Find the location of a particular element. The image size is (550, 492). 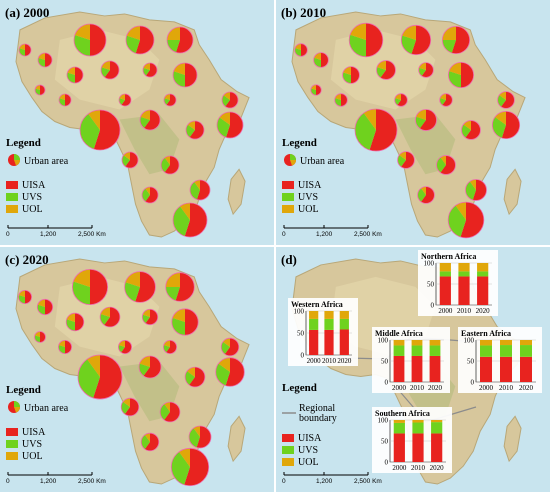

legend-title: Legend is located at coordinates (23, 143).